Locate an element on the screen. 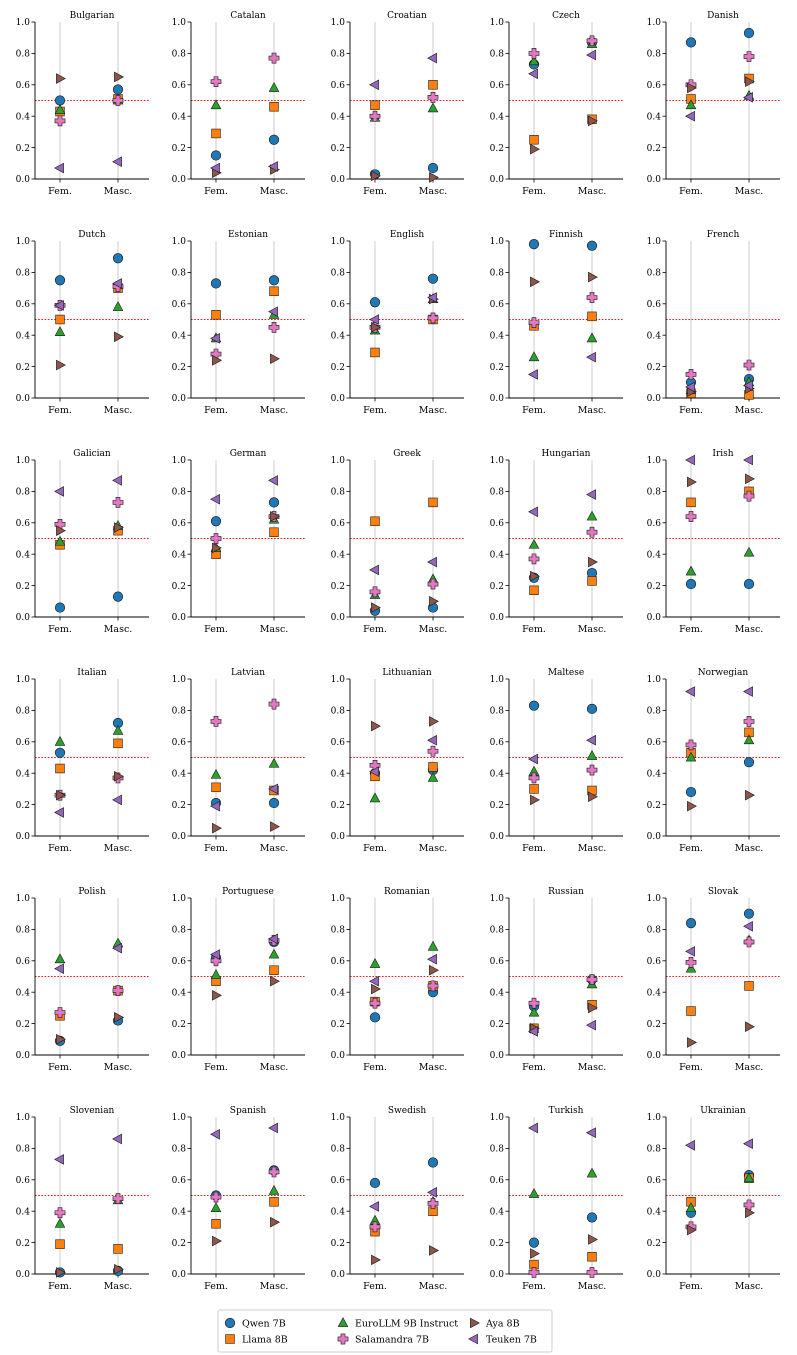 The width and height of the screenshot is (797, 1355). panel-title: Ukrainian is located at coordinates (723, 1111).